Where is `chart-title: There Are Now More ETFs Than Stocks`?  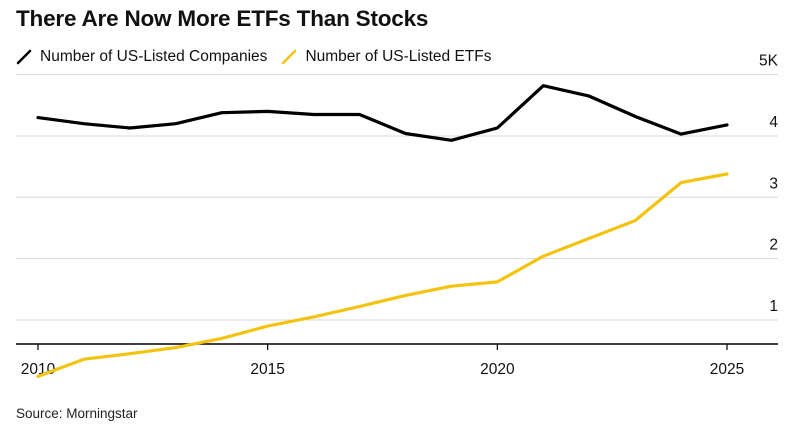
chart-title: There Are Now More ETFs Than Stocks is located at coordinates (222, 18).